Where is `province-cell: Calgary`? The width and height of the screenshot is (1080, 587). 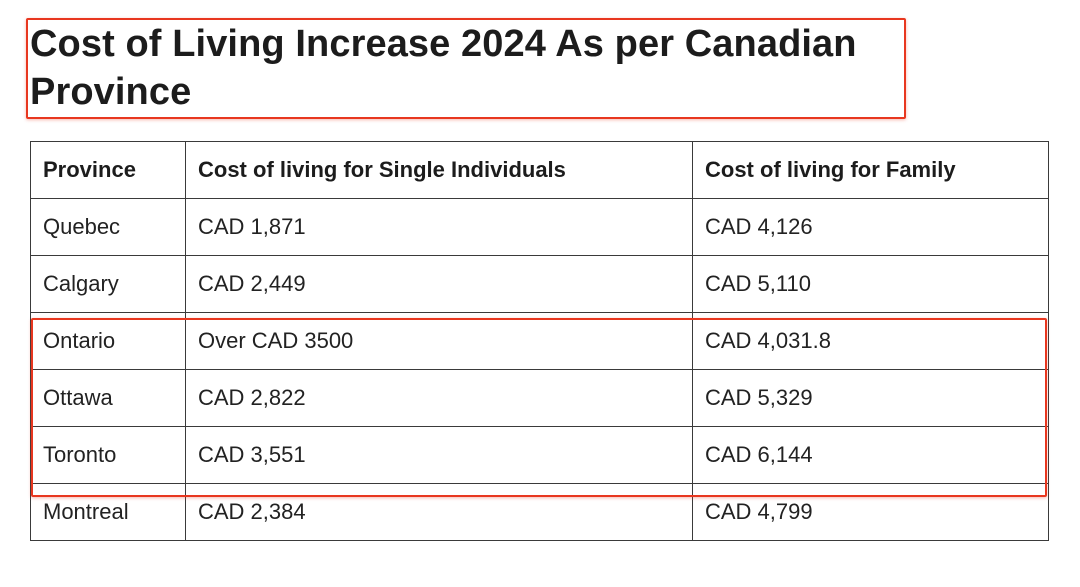 province-cell: Calgary is located at coordinates (108, 284).